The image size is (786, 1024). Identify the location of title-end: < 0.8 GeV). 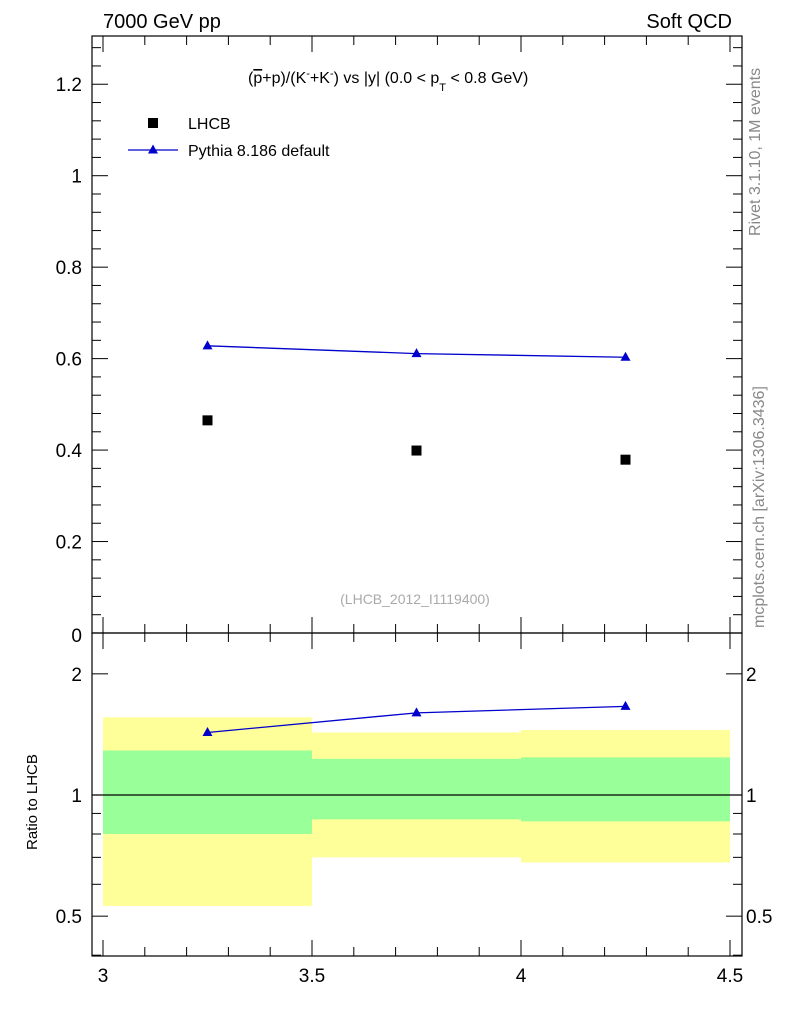
(487, 78).